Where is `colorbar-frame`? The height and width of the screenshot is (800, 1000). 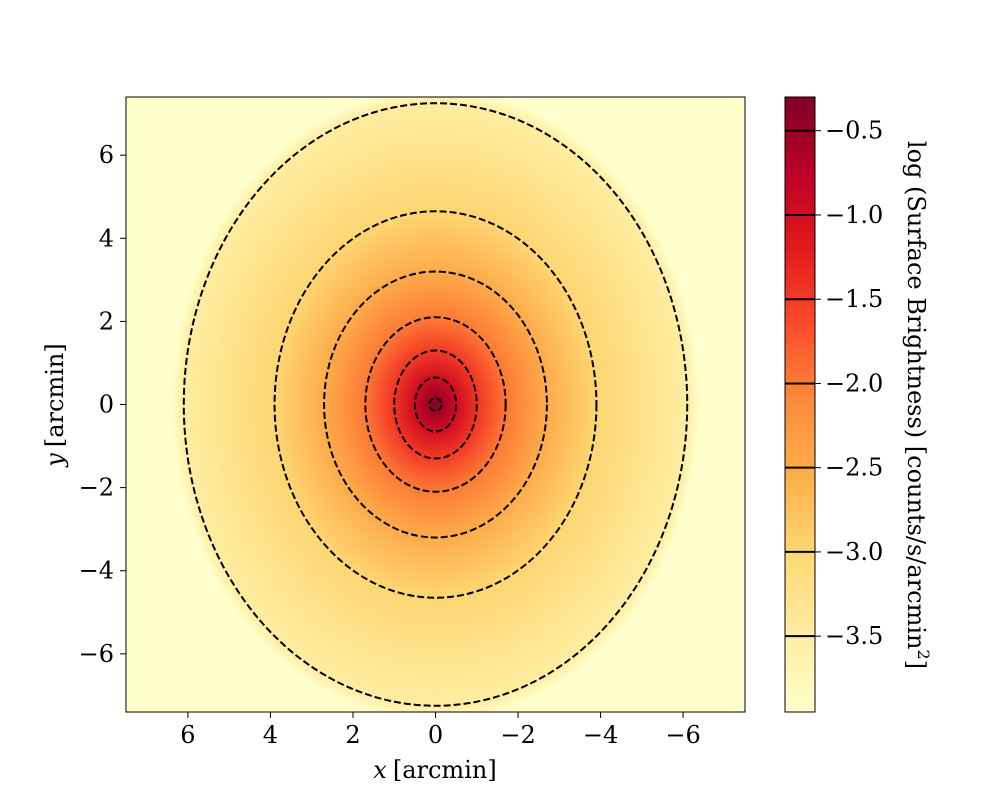 colorbar-frame is located at coordinates (800, 404).